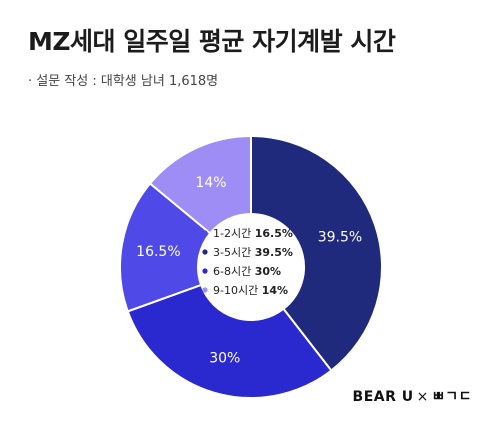 Image resolution: width=500 pixels, height=432 pixels. I want to click on survey-note: · 설문 작성 : 대학생 남녀 1,618명, so click(123, 81).